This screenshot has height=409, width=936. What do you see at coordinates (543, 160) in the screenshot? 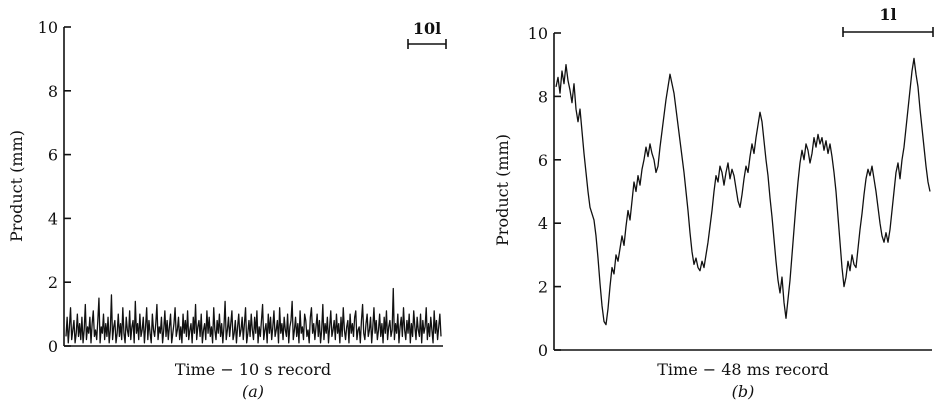
I see `panel-b-y-tick-label-6: 6` at bounding box center [543, 160].